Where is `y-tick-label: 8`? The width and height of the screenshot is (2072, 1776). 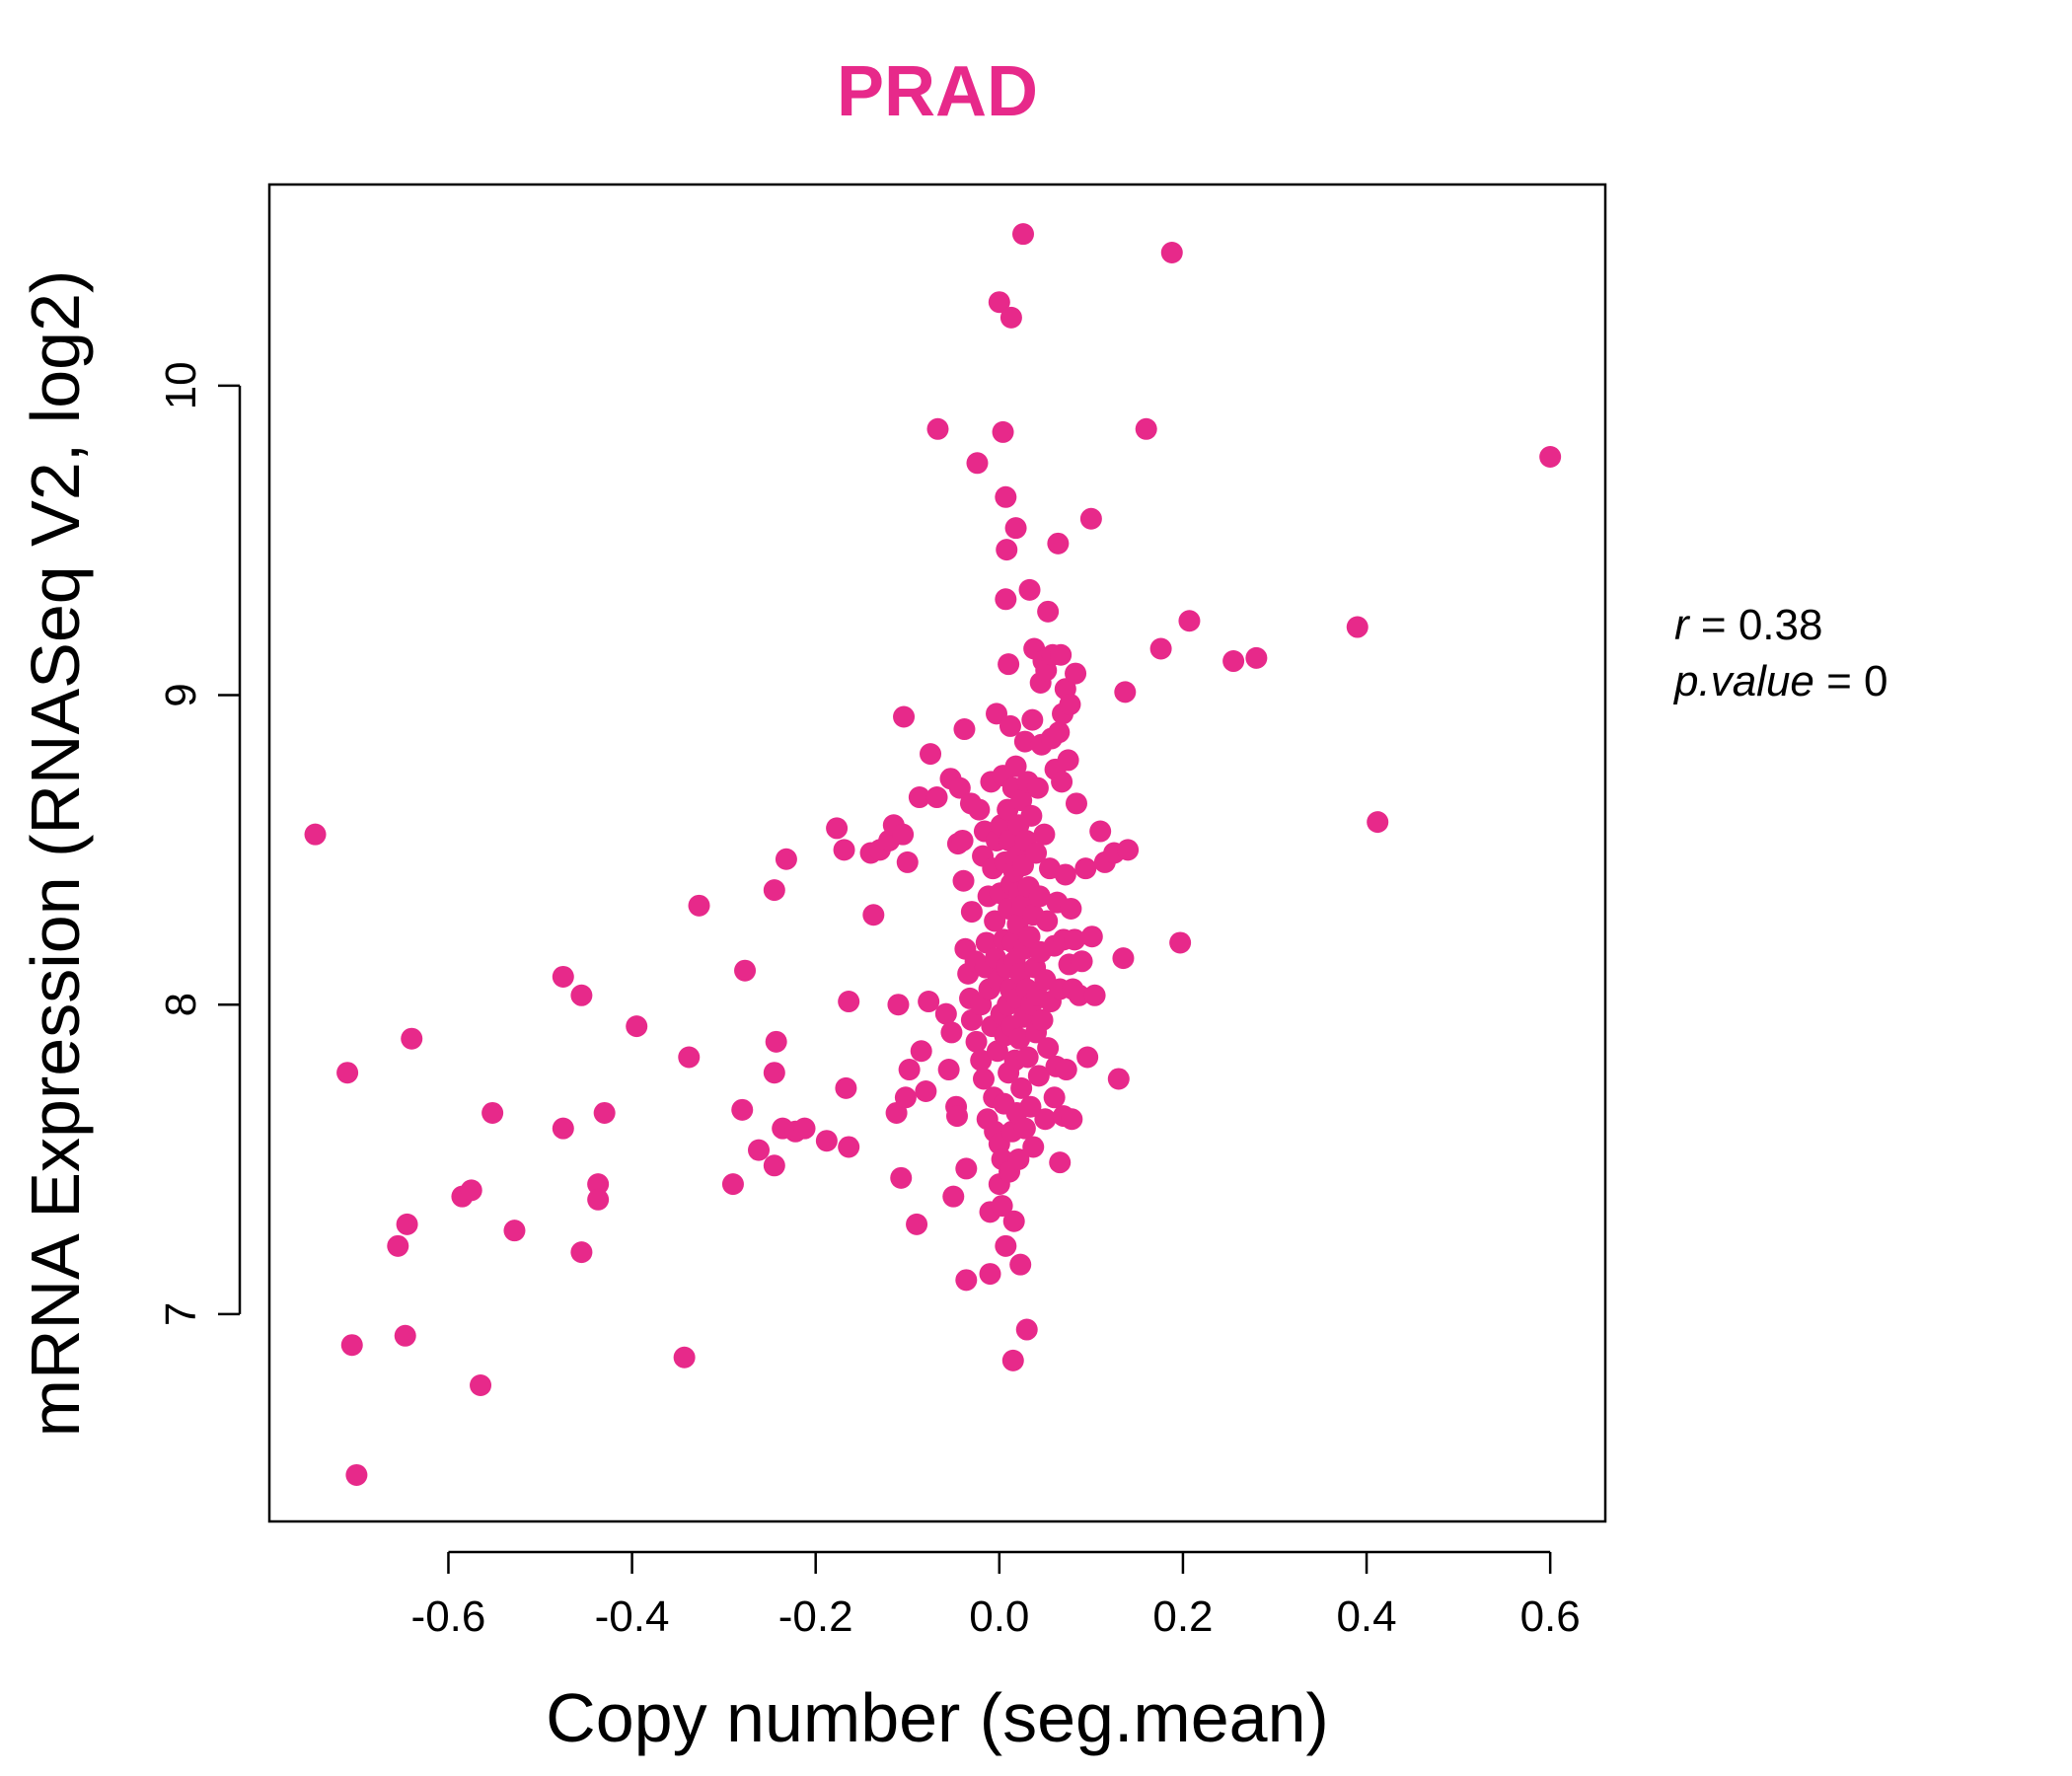 y-tick-label: 8 is located at coordinates (181, 1005).